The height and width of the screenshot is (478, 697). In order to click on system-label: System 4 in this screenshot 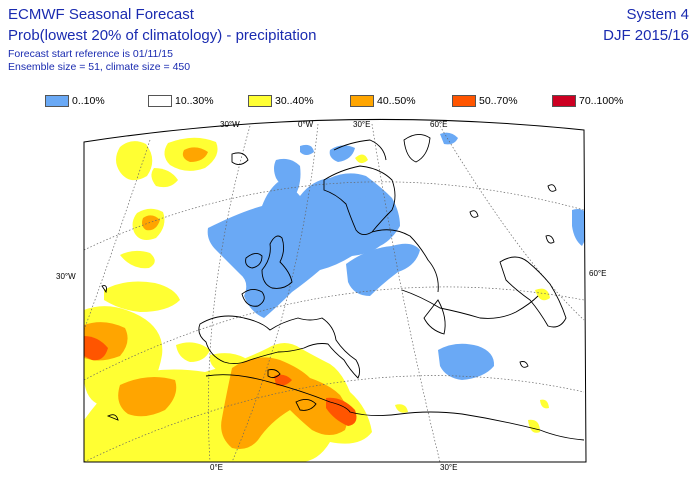, I will do `click(657, 14)`.